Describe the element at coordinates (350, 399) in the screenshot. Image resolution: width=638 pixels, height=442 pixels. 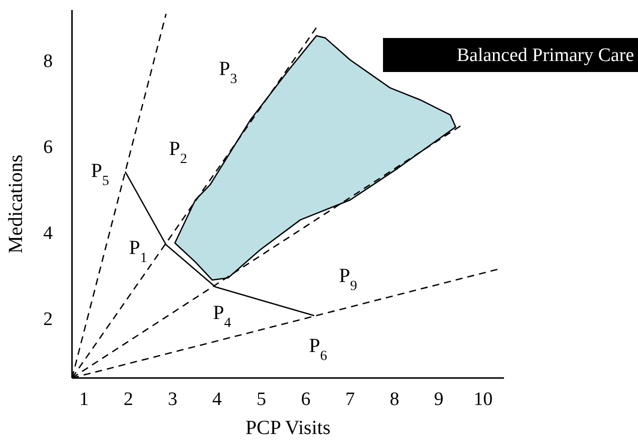
I see `x-tick-label: 7` at that location.